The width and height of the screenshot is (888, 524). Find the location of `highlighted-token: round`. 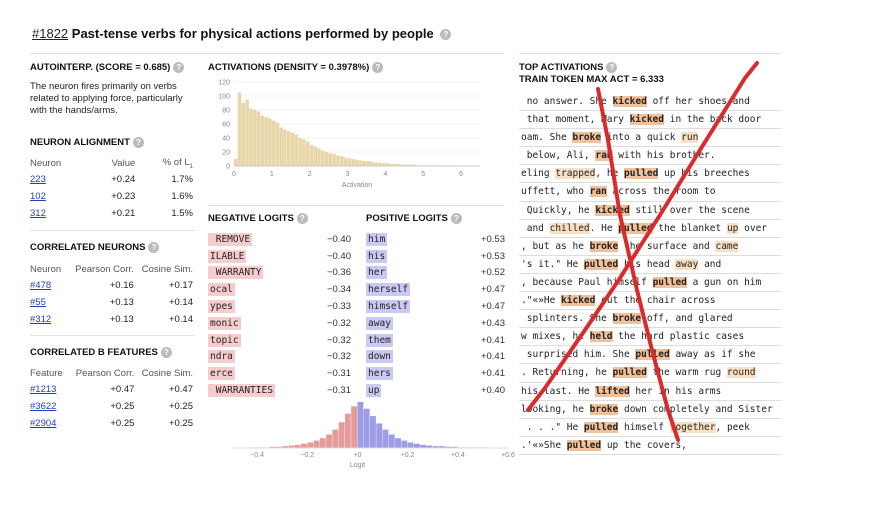

highlighted-token: round is located at coordinates (741, 373).